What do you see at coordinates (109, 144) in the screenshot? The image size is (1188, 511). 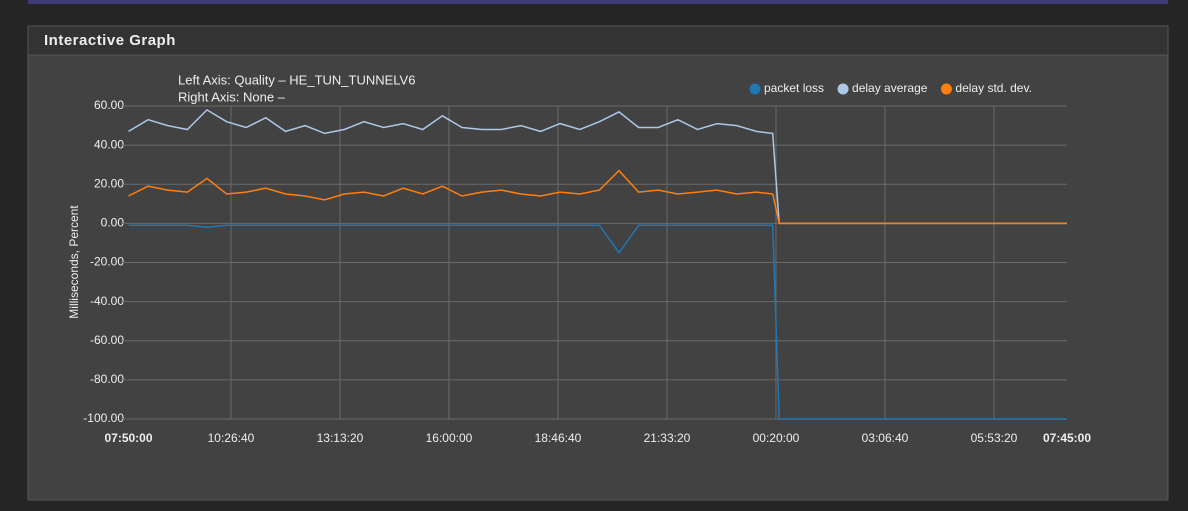 I see `y-tick-label: 40.00` at bounding box center [109, 144].